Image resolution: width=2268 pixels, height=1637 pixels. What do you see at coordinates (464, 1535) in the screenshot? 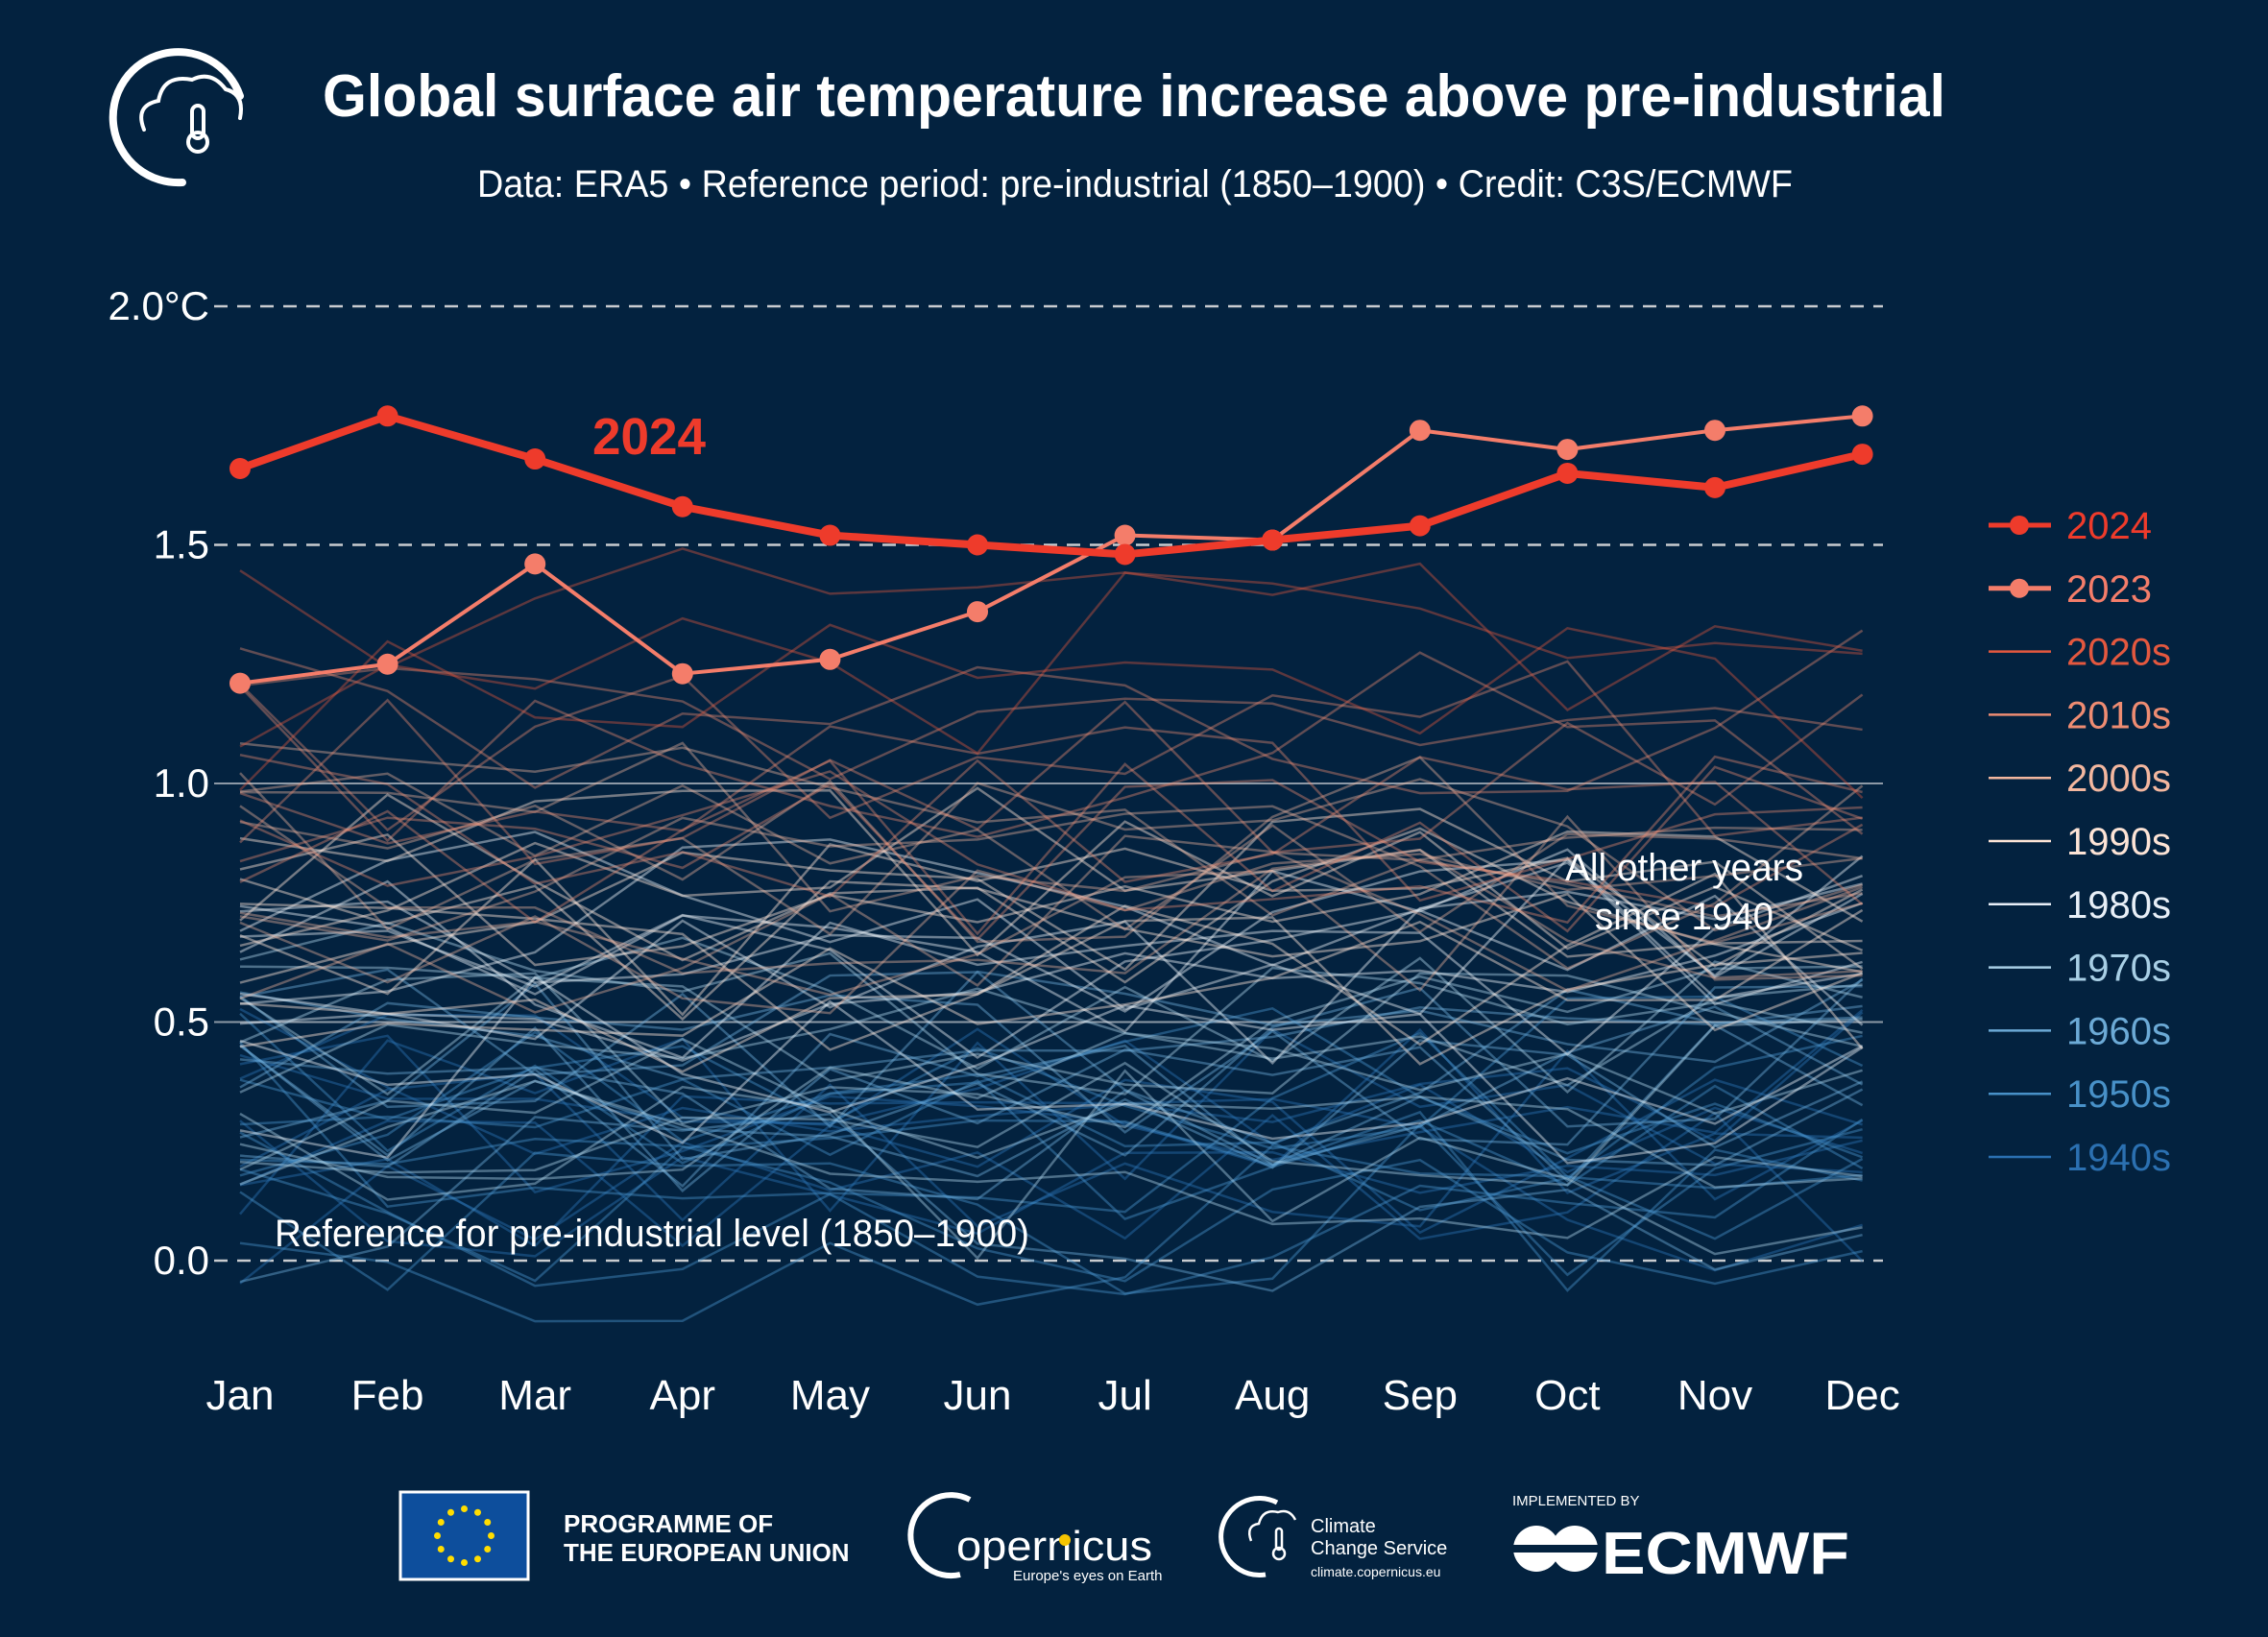
I see `eu-flag-logo` at bounding box center [464, 1535].